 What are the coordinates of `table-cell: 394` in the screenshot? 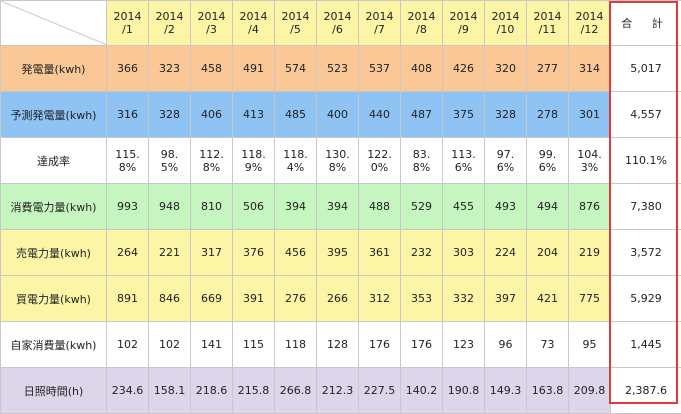 It's located at (338, 207).